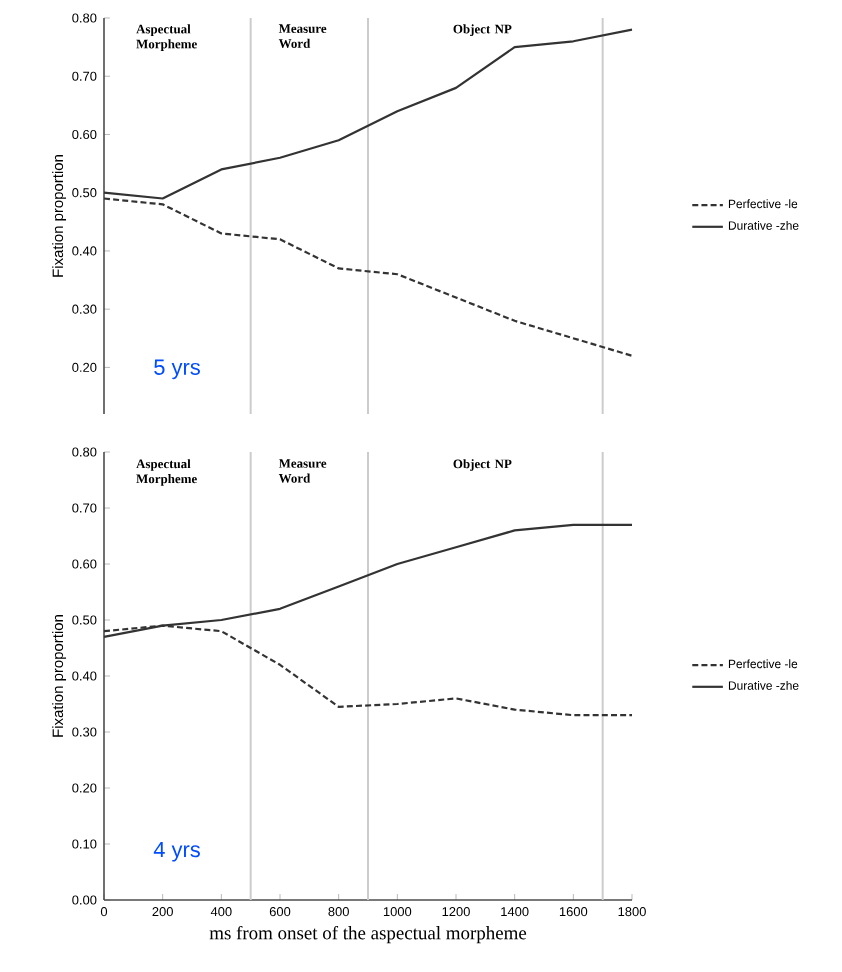 Image resolution: width=842 pixels, height=972 pixels. I want to click on annotation: 4 yrs, so click(176, 851).